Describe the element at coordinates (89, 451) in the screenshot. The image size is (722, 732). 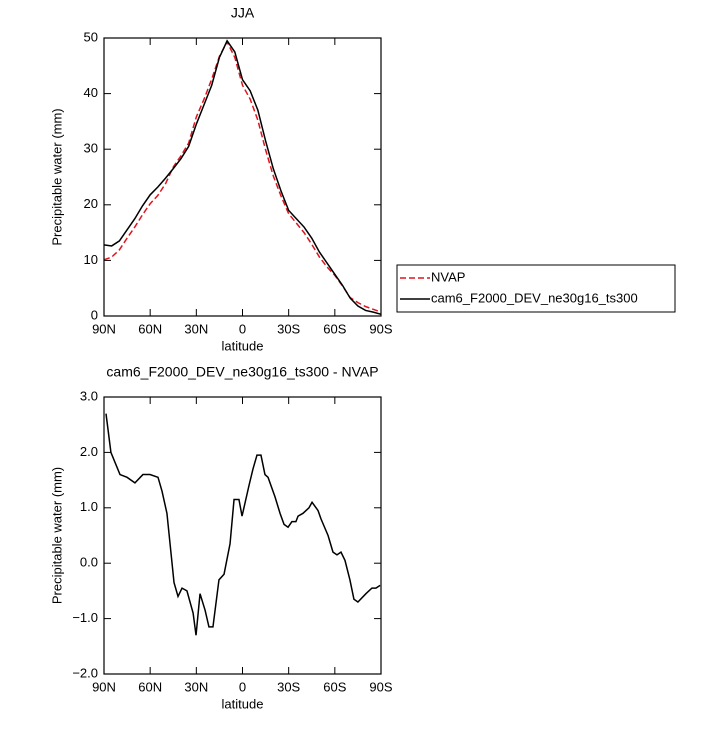
I see `y-tick-label: 2.0` at that location.